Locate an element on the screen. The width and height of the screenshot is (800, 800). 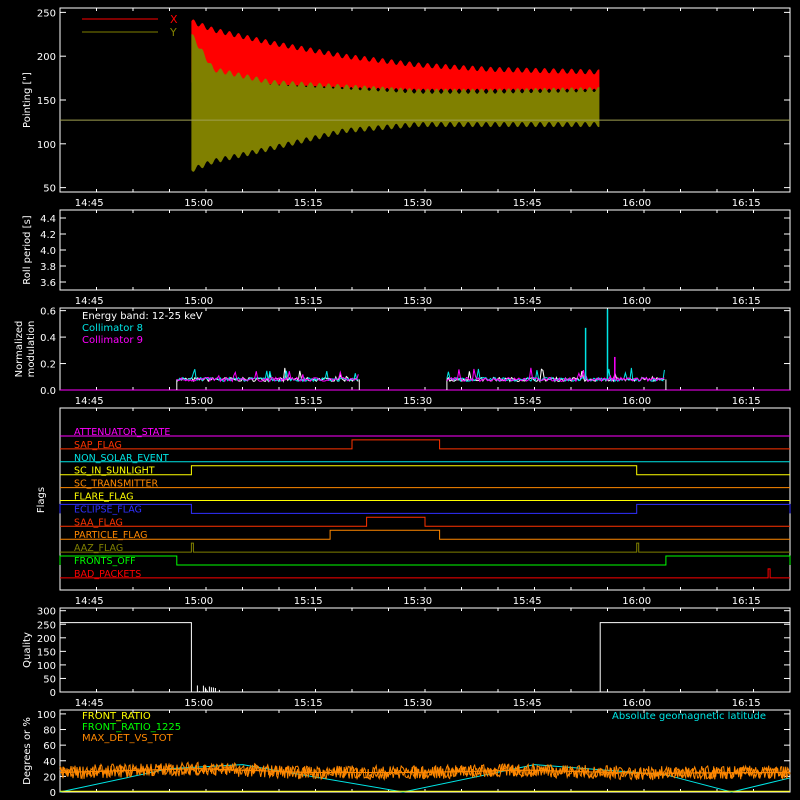
y-tick-label: 0.2 is located at coordinates (48, 365).